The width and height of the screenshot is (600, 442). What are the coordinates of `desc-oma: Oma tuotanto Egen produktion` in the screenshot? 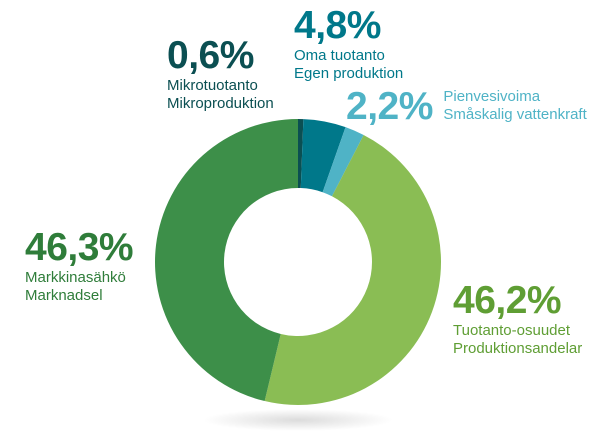 It's located at (348, 65).